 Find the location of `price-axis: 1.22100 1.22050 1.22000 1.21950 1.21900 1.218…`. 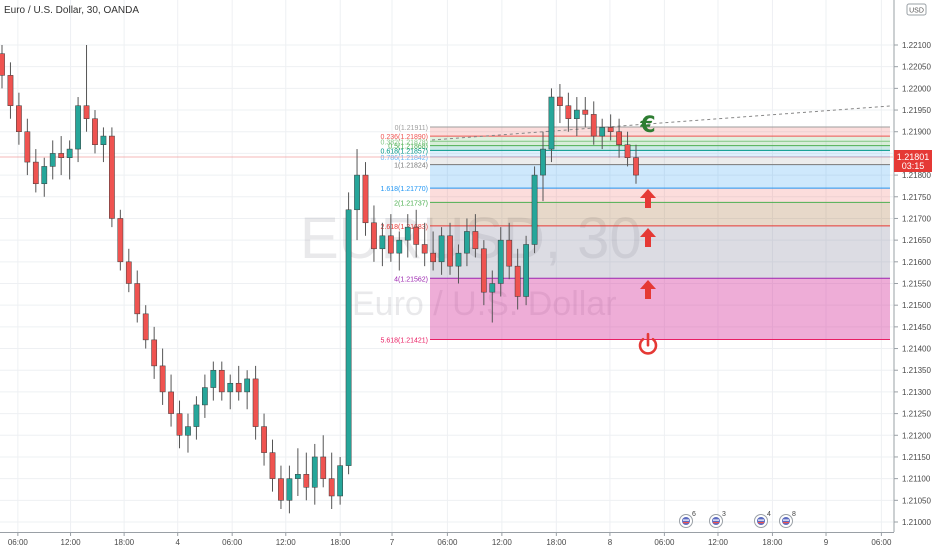

price-axis: 1.22100 1.22050 1.22000 1.21950 1.21900 1.218… is located at coordinates (912, 284).